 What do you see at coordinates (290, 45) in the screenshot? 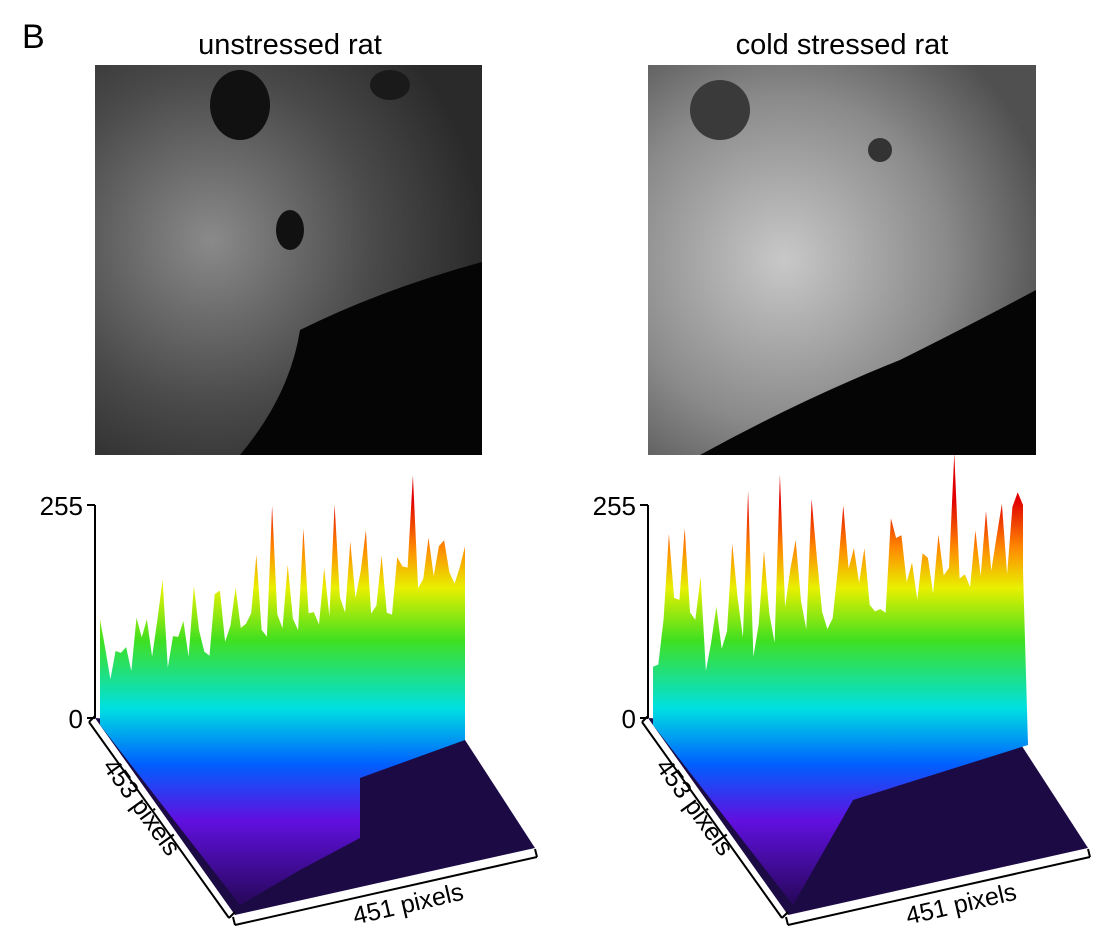
I see `panel-title: unstressed rat` at bounding box center [290, 45].